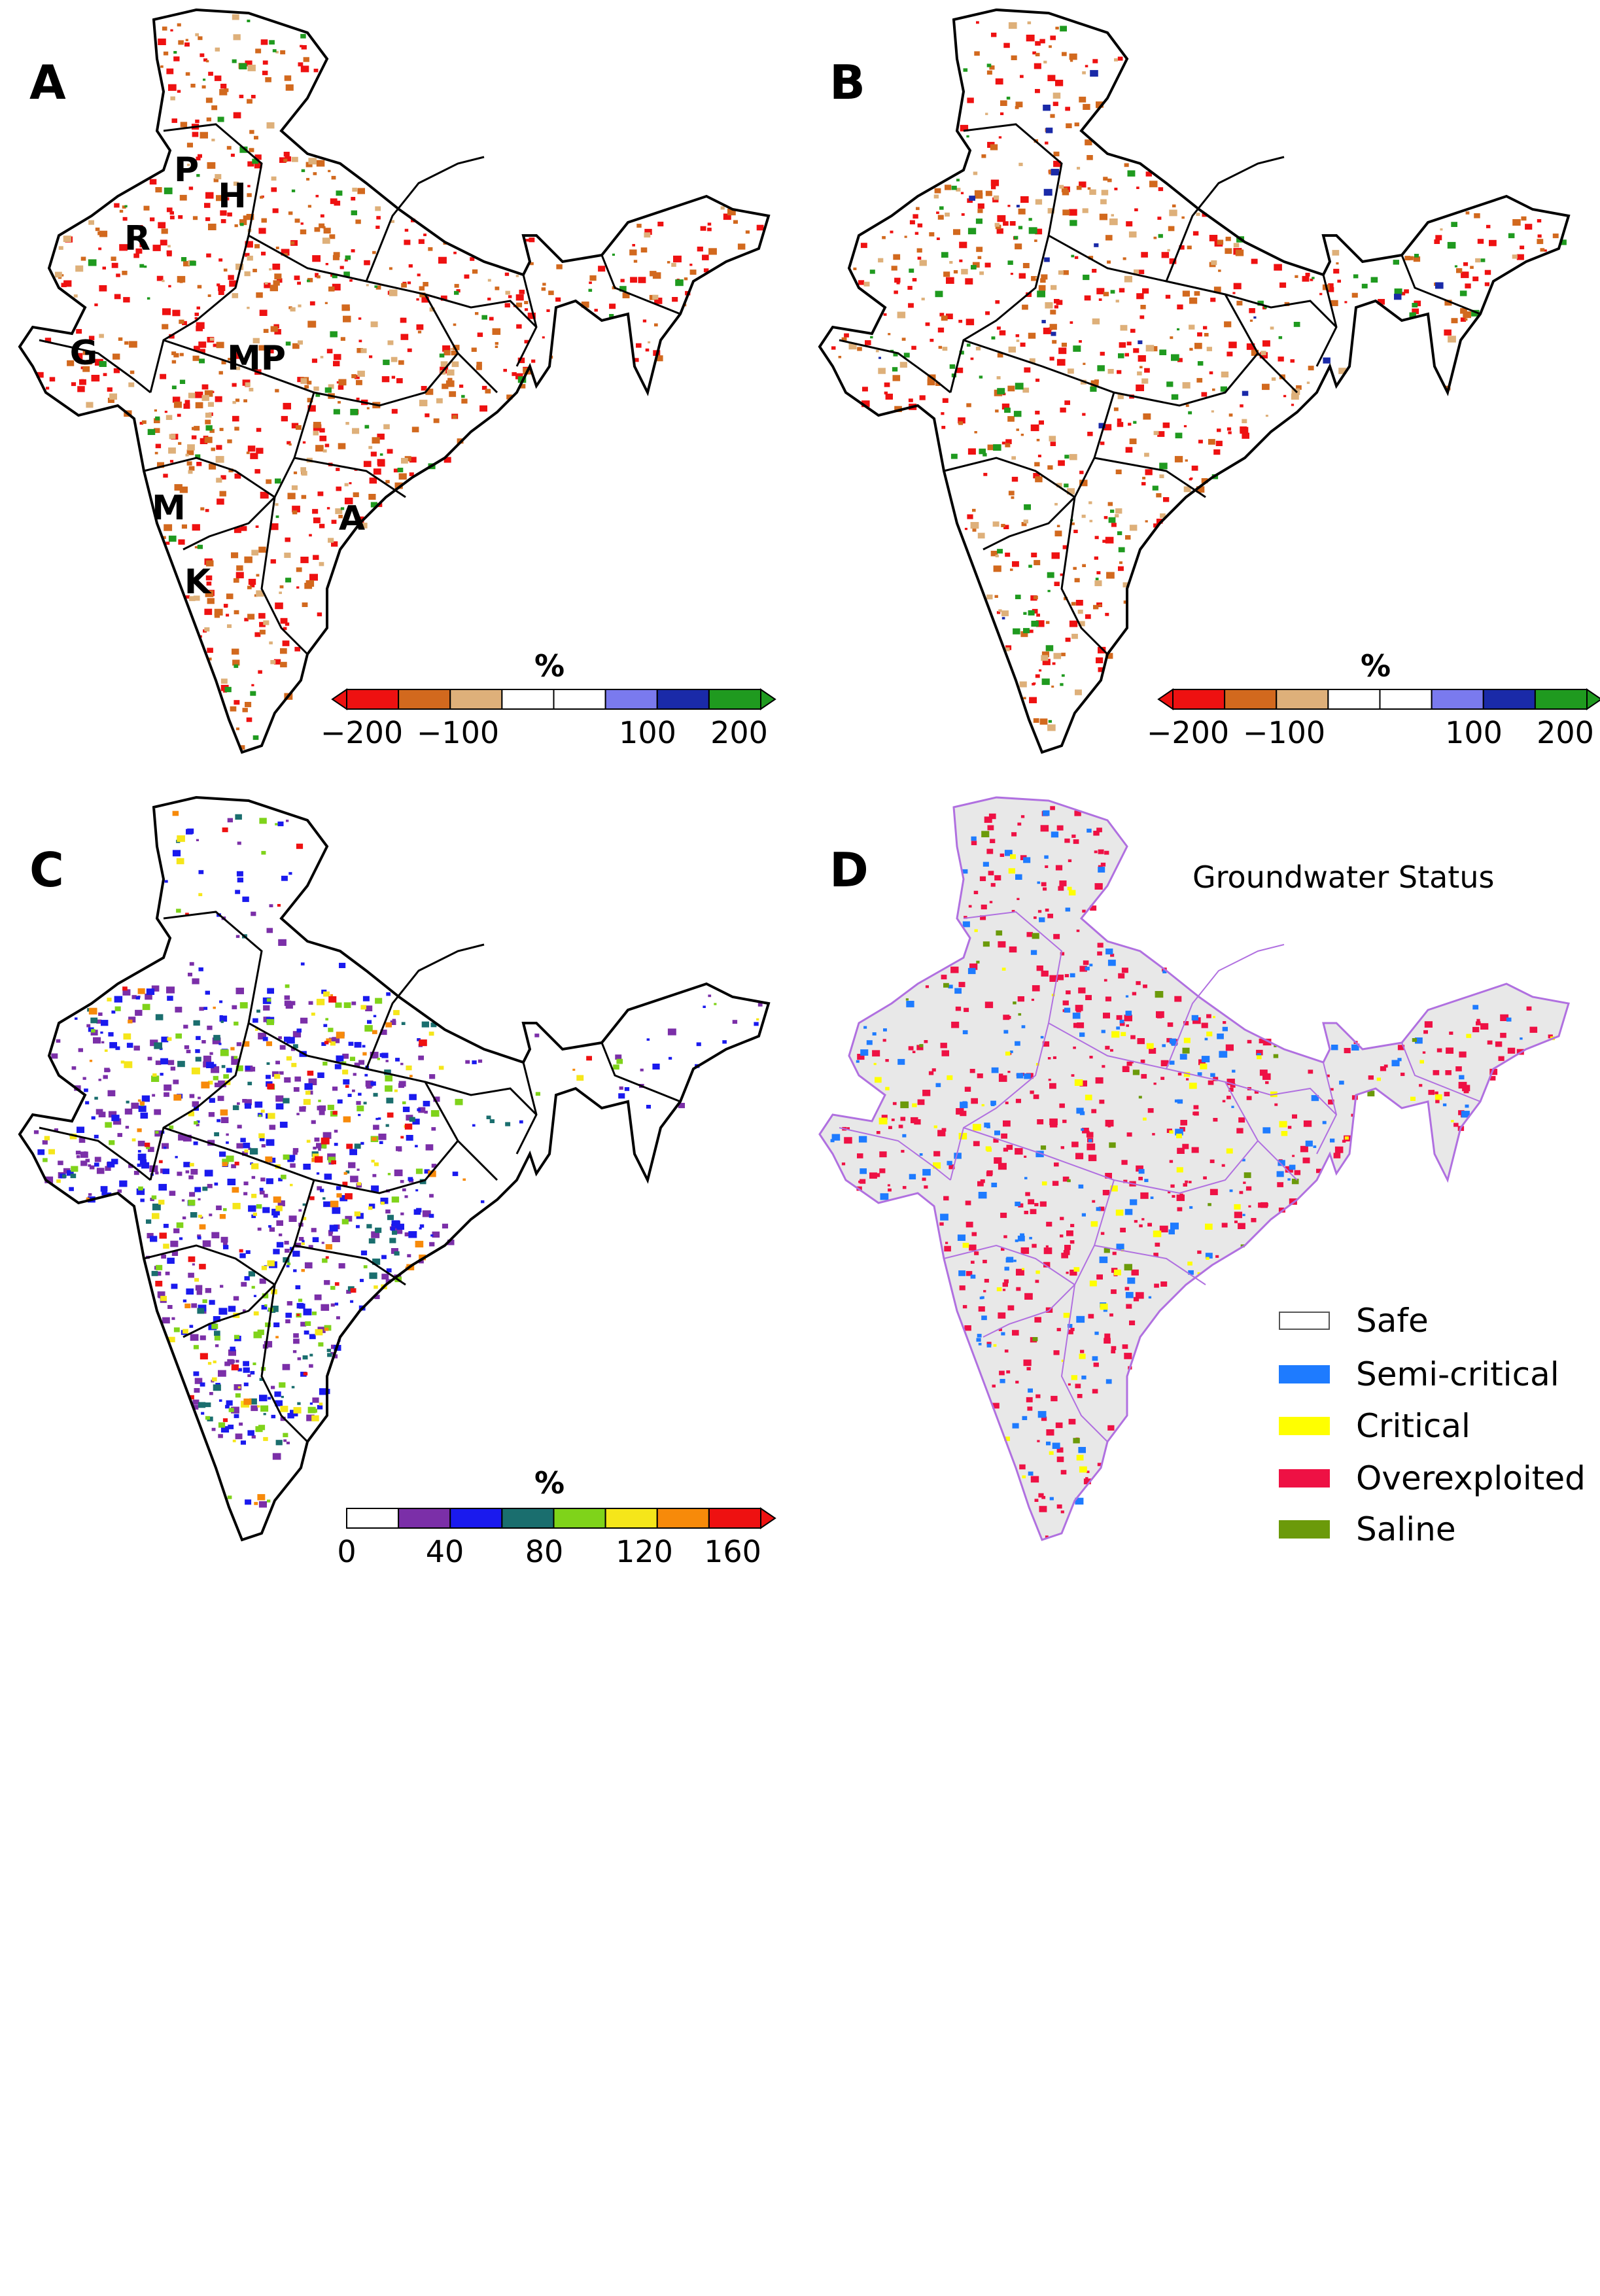  I want to click on colorbar-b, so click(1378, 699).